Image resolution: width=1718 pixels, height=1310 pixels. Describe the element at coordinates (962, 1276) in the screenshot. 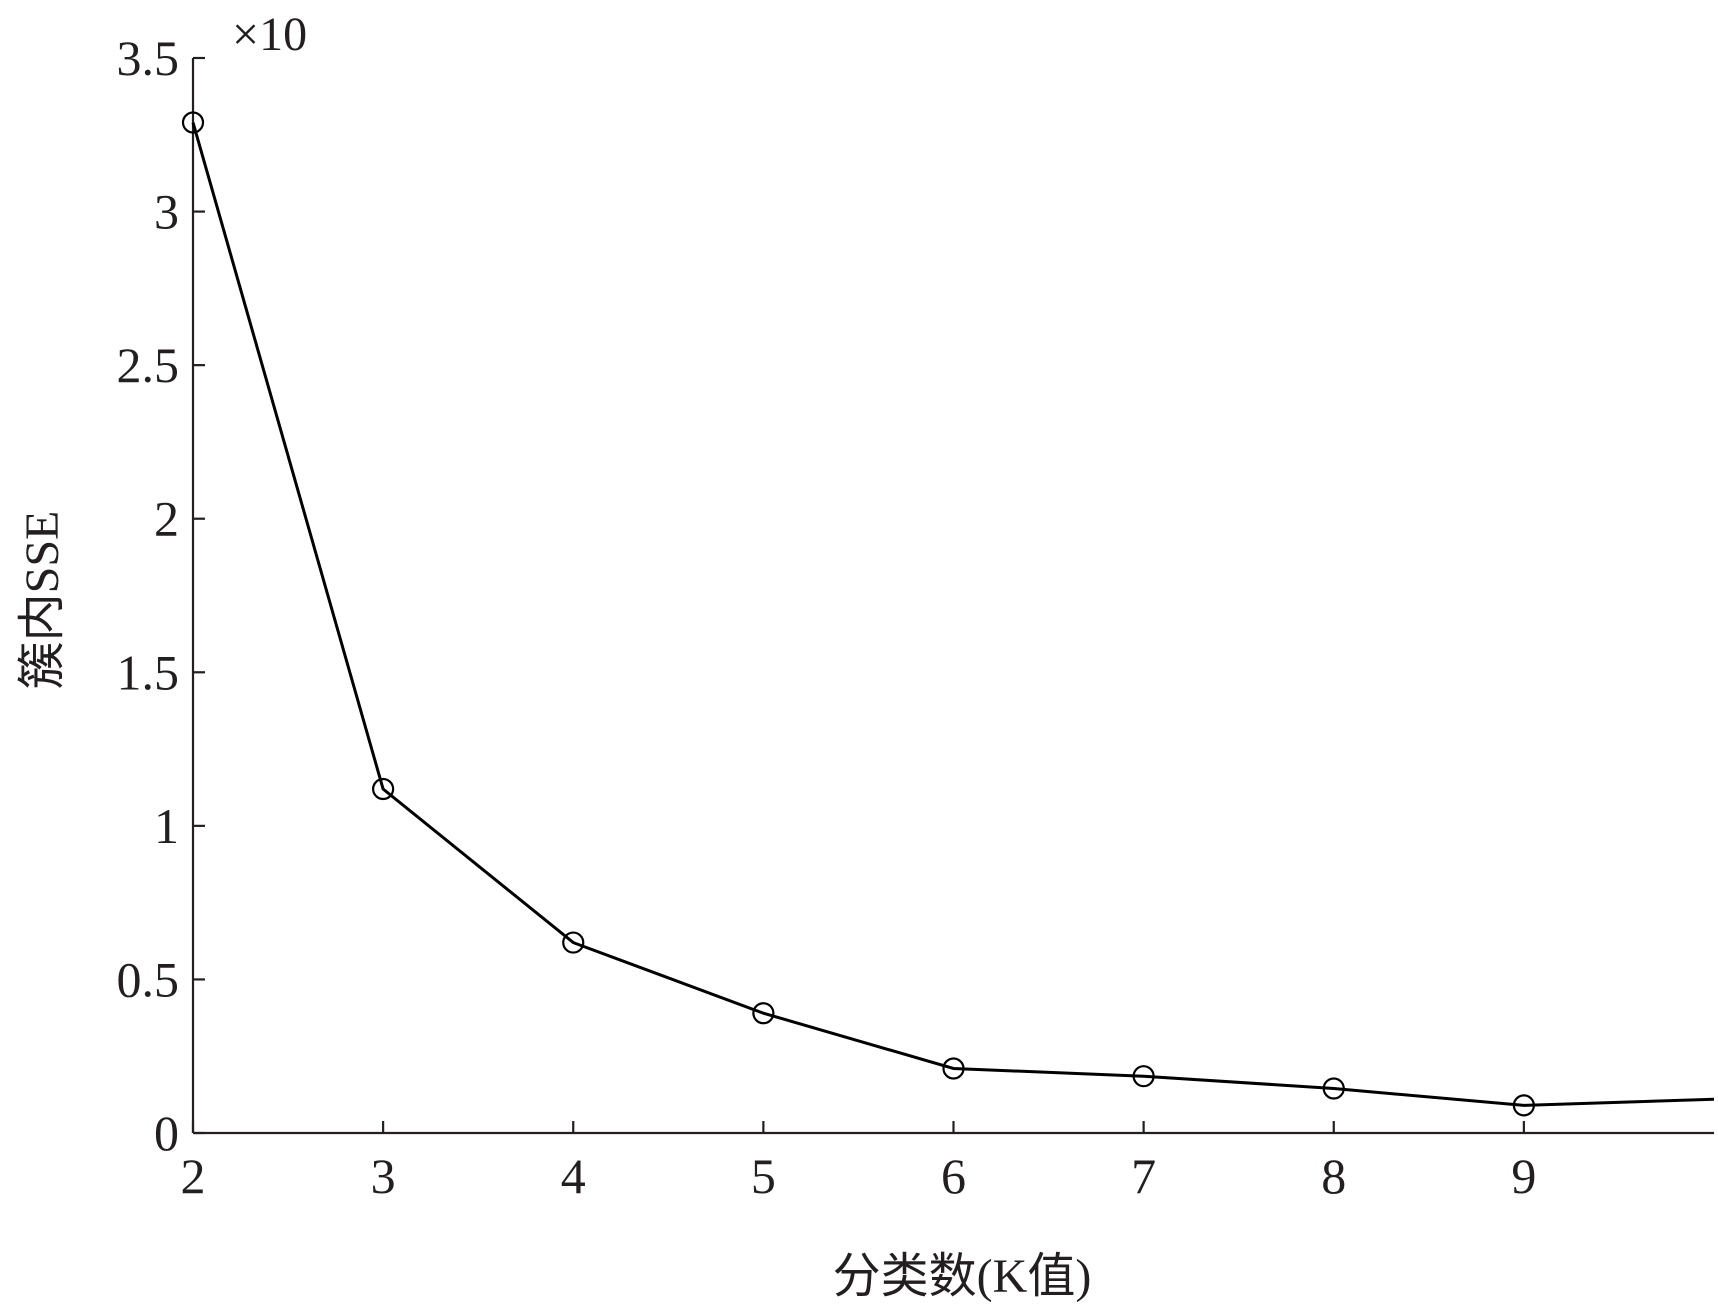

I see `x-axis-title: 分类数(K值)` at that location.